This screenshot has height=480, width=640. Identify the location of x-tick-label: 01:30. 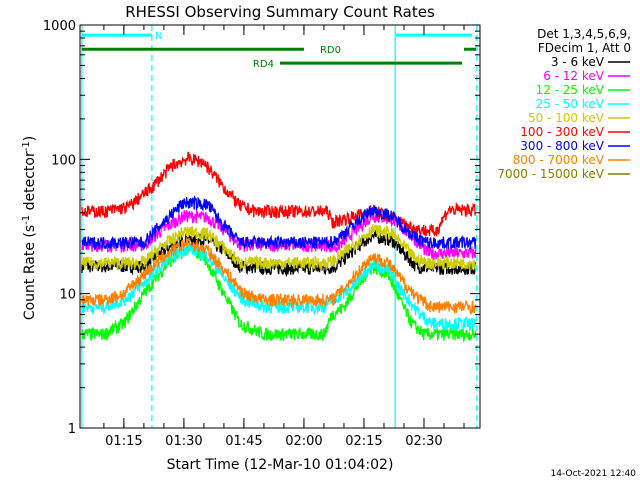
(183, 441).